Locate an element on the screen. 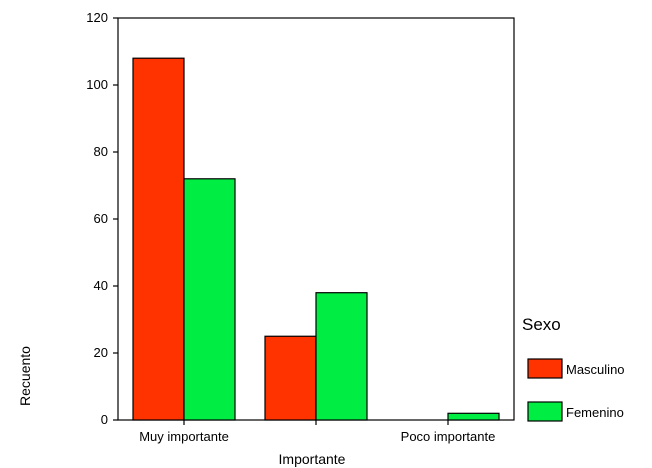  legend-label-femenino: Femenino is located at coordinates (595, 412).